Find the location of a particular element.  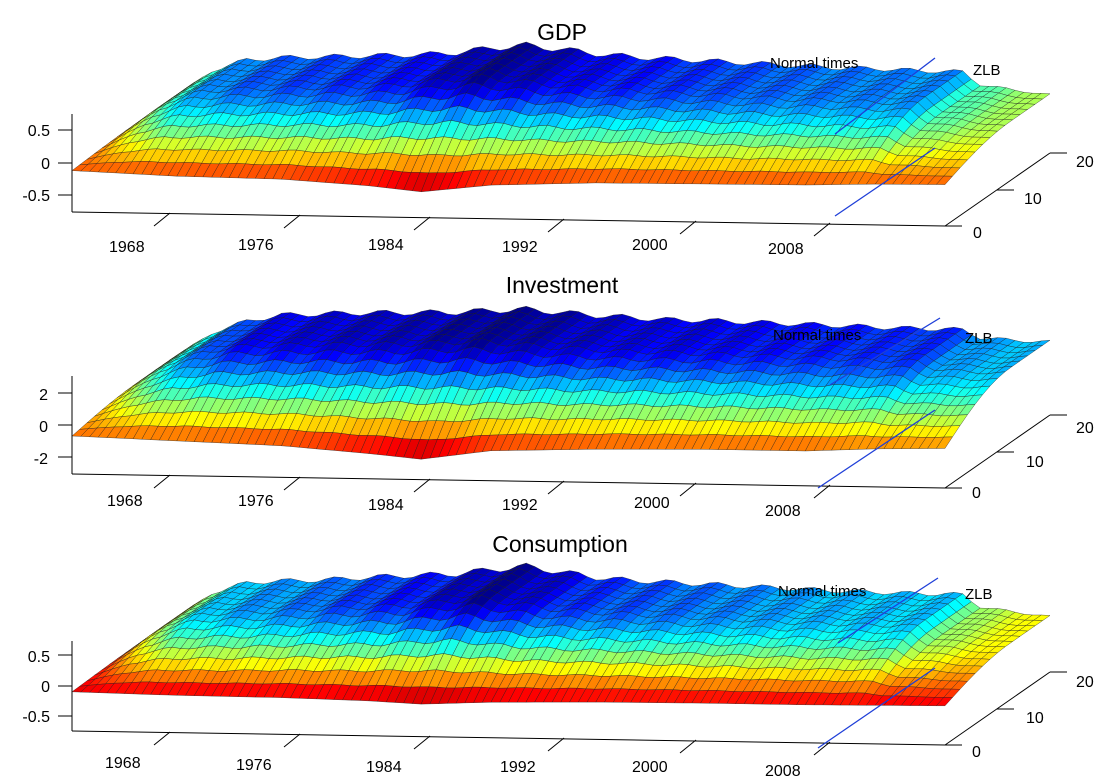

panel-title: Investment is located at coordinates (562, 285).